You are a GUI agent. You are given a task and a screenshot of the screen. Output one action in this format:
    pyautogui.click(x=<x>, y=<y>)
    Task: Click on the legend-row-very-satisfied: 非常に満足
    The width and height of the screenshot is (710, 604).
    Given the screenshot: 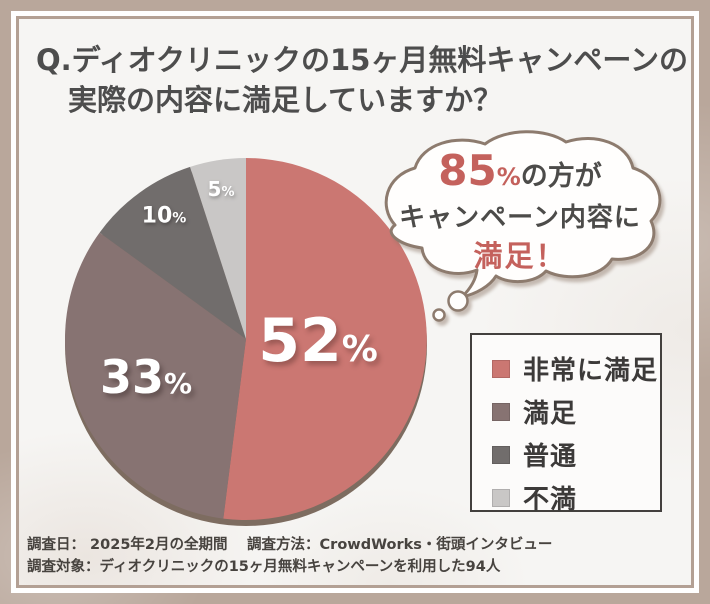 What is the action you would take?
    pyautogui.click(x=576, y=368)
    